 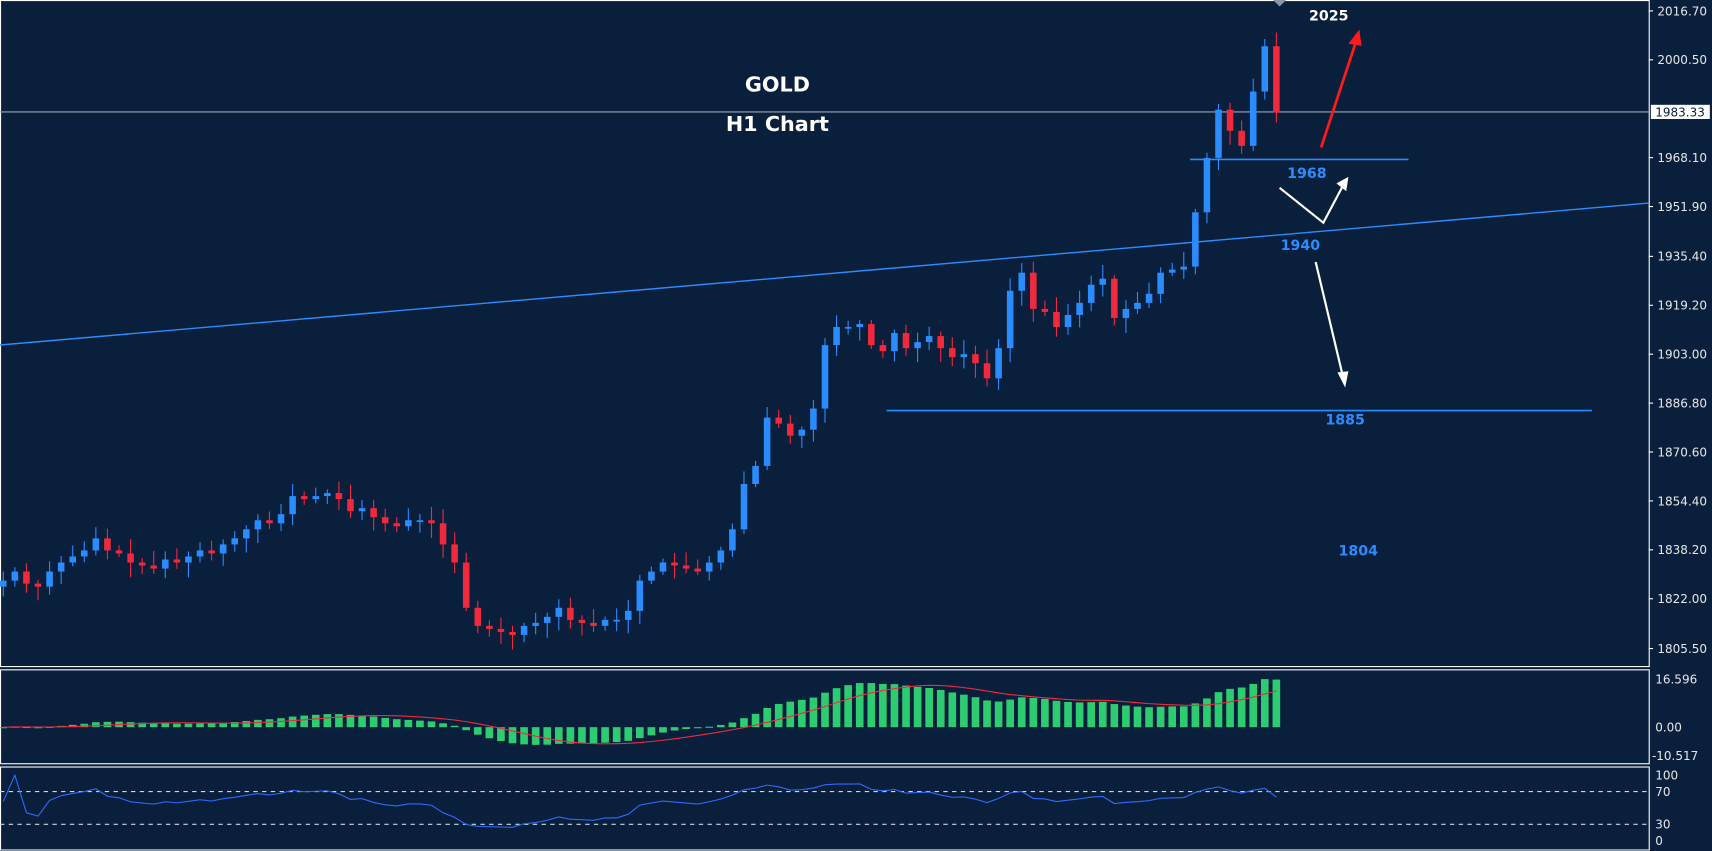 I want to click on rsi-tick-0: 0, so click(x=1659, y=841).